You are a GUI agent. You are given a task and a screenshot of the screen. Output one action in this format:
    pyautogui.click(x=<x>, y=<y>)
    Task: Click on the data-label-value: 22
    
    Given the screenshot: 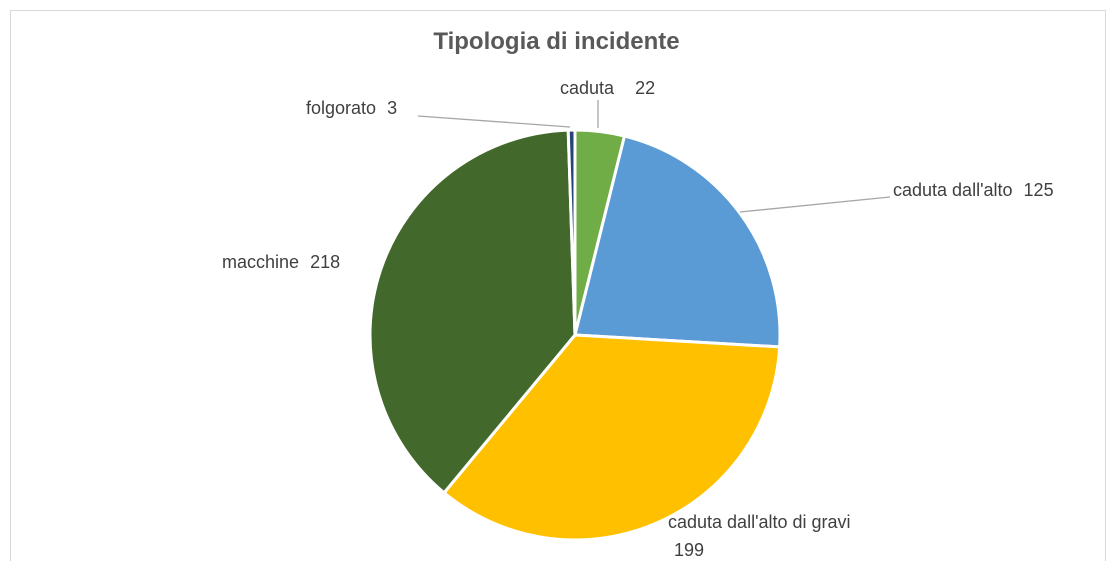 What is the action you would take?
    pyautogui.click(x=645, y=88)
    